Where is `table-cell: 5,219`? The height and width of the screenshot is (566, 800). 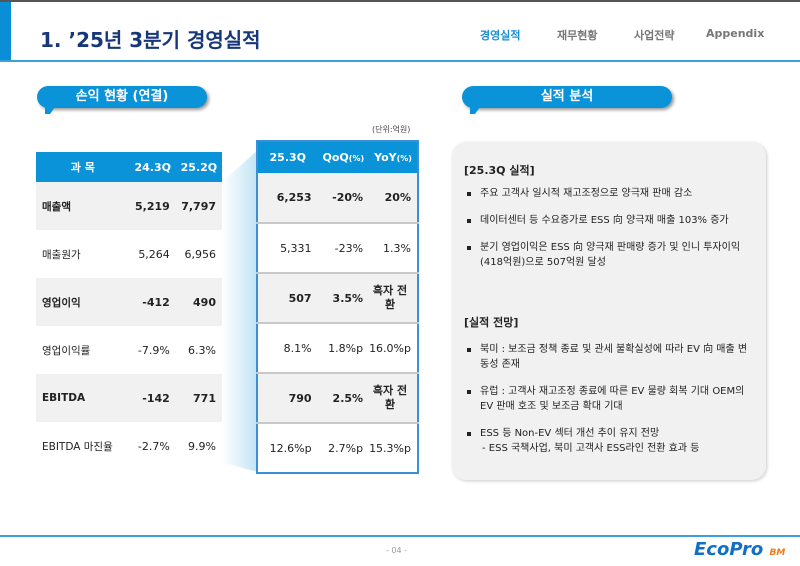 table-cell: 5,219 is located at coordinates (152, 206).